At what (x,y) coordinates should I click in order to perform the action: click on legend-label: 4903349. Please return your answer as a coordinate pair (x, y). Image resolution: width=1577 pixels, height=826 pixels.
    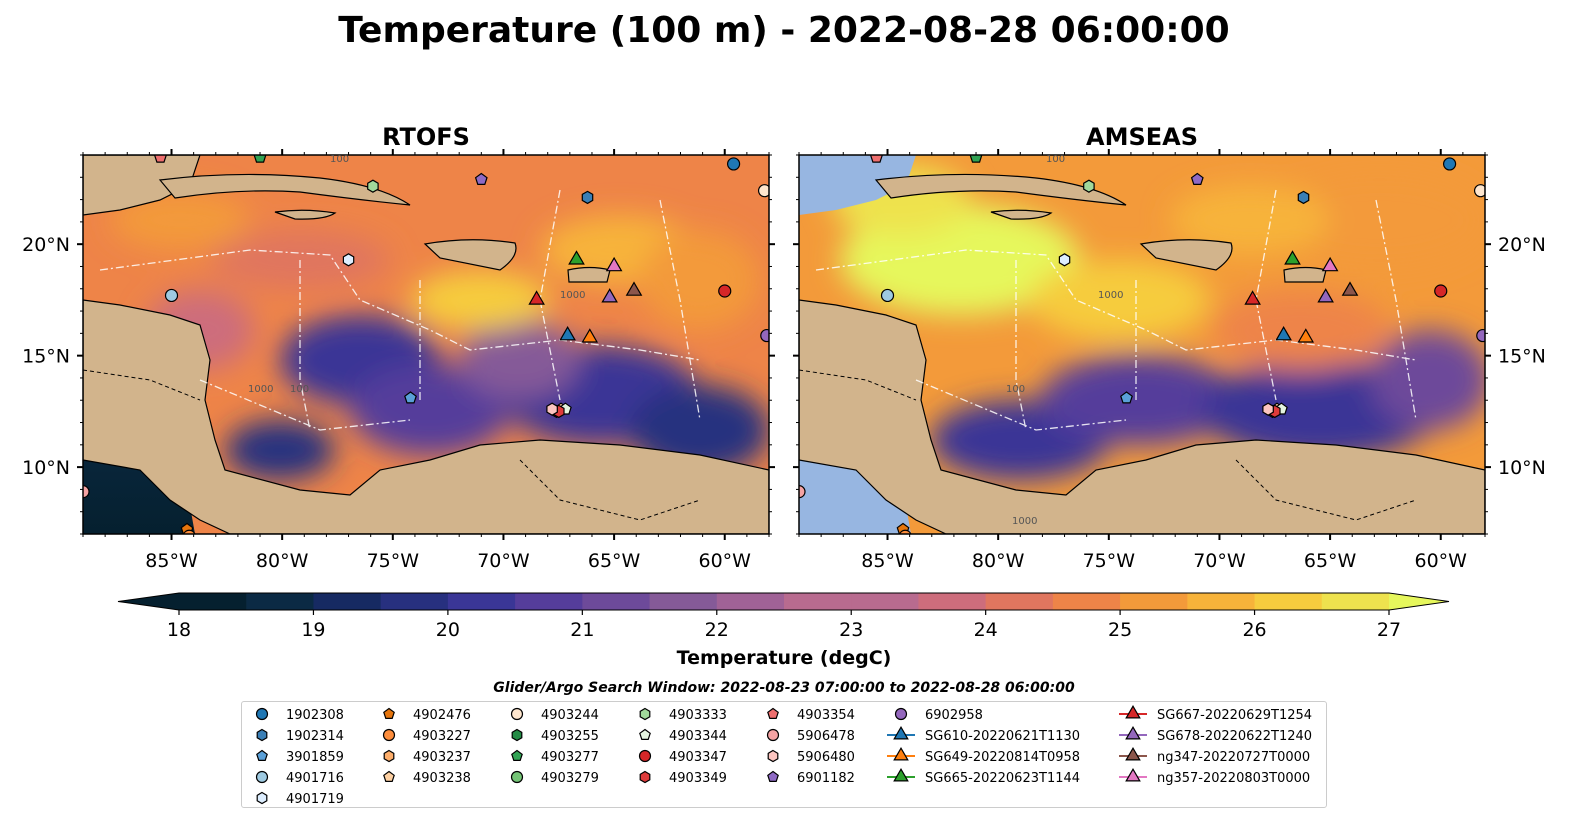
    Looking at the image, I should click on (698, 778).